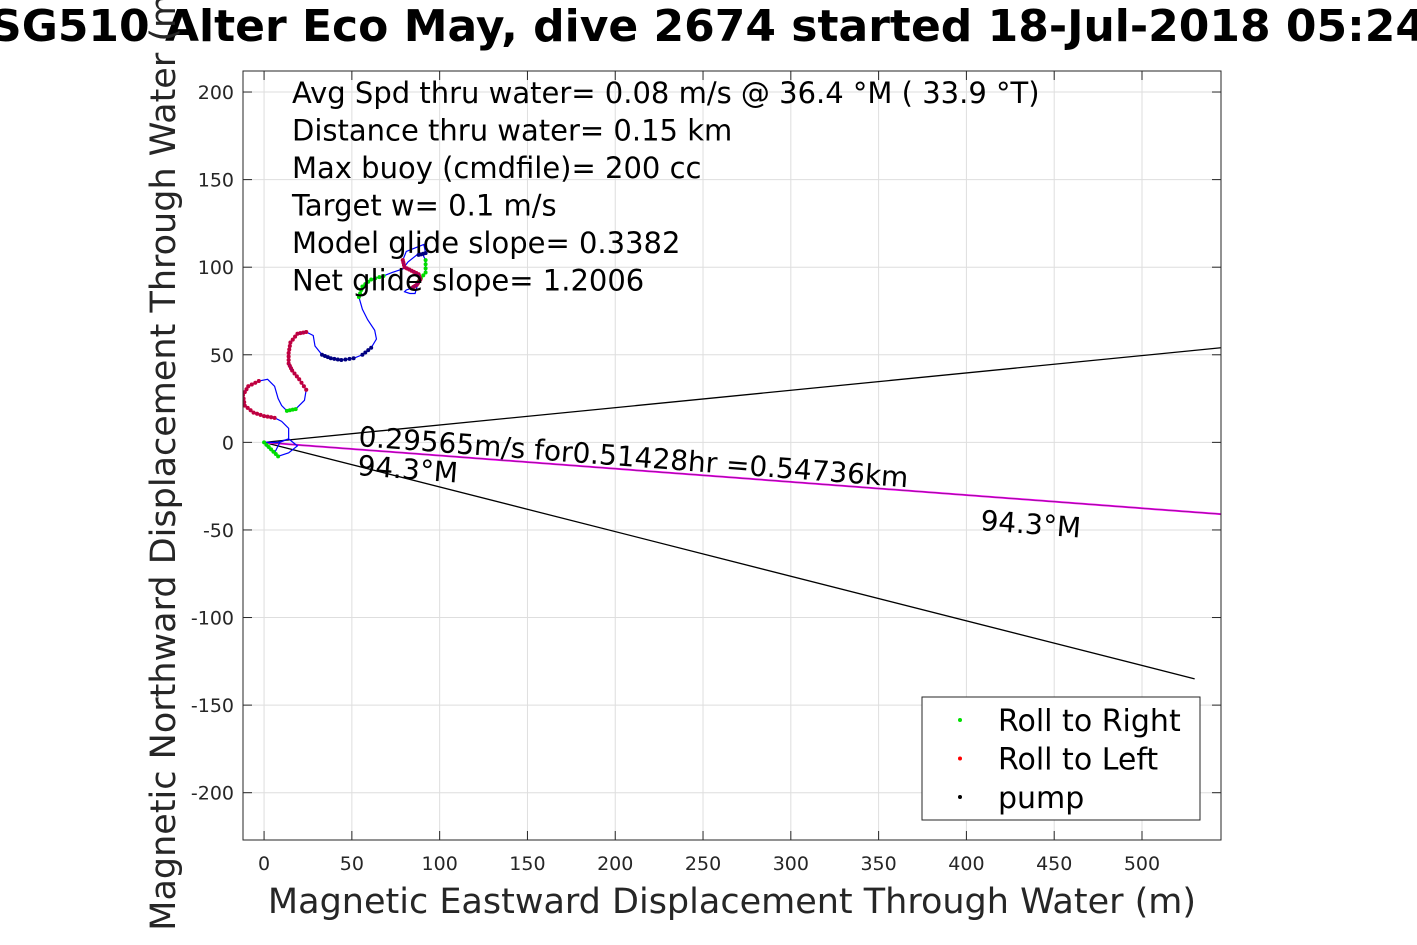 Image resolution: width=1417 pixels, height=945 pixels. What do you see at coordinates (264, 864) in the screenshot?
I see `x-tick-label: 0` at bounding box center [264, 864].